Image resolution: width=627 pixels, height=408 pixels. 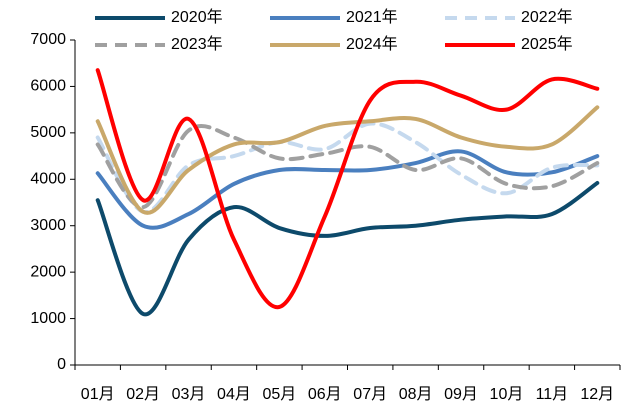 What do you see at coordinates (48, 132) in the screenshot?
I see `y-tick-label: 5000` at bounding box center [48, 132].